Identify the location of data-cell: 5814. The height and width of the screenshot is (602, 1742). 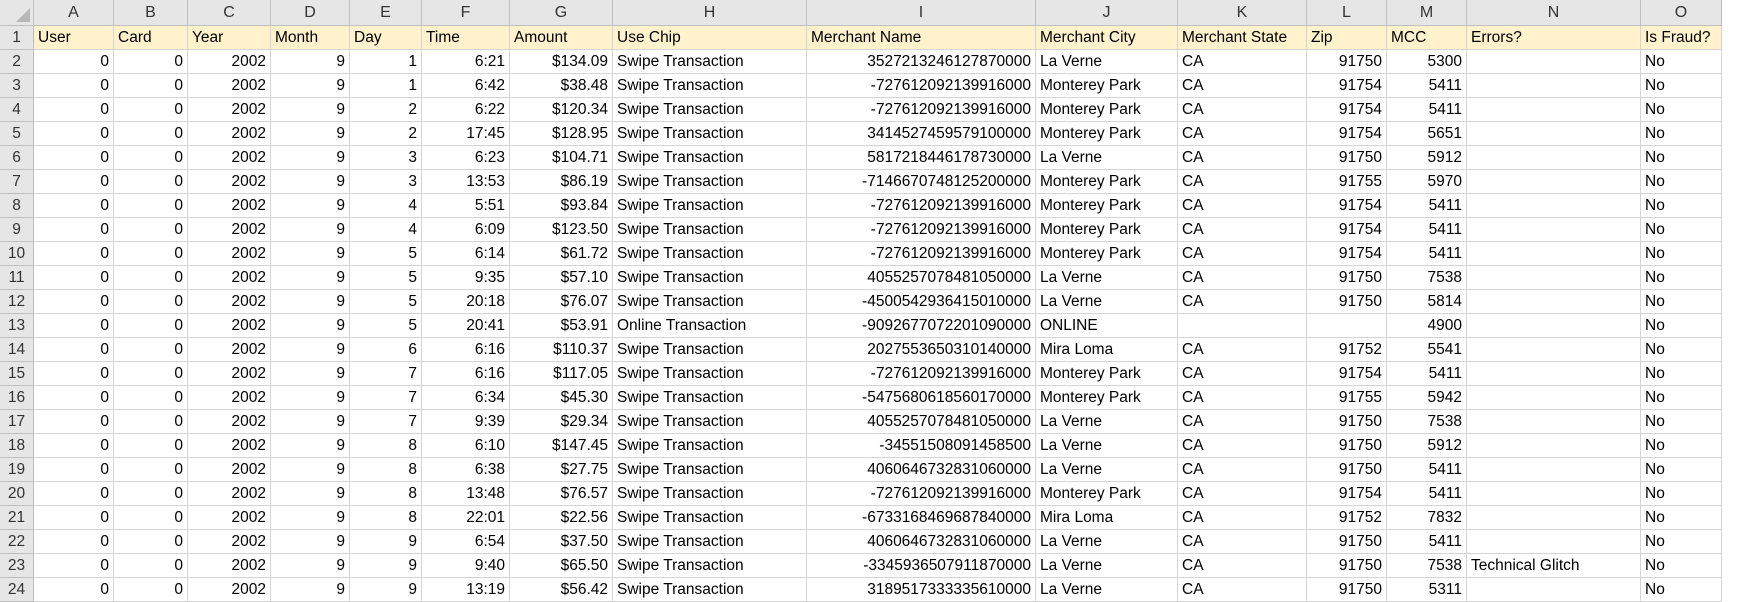
(1427, 302).